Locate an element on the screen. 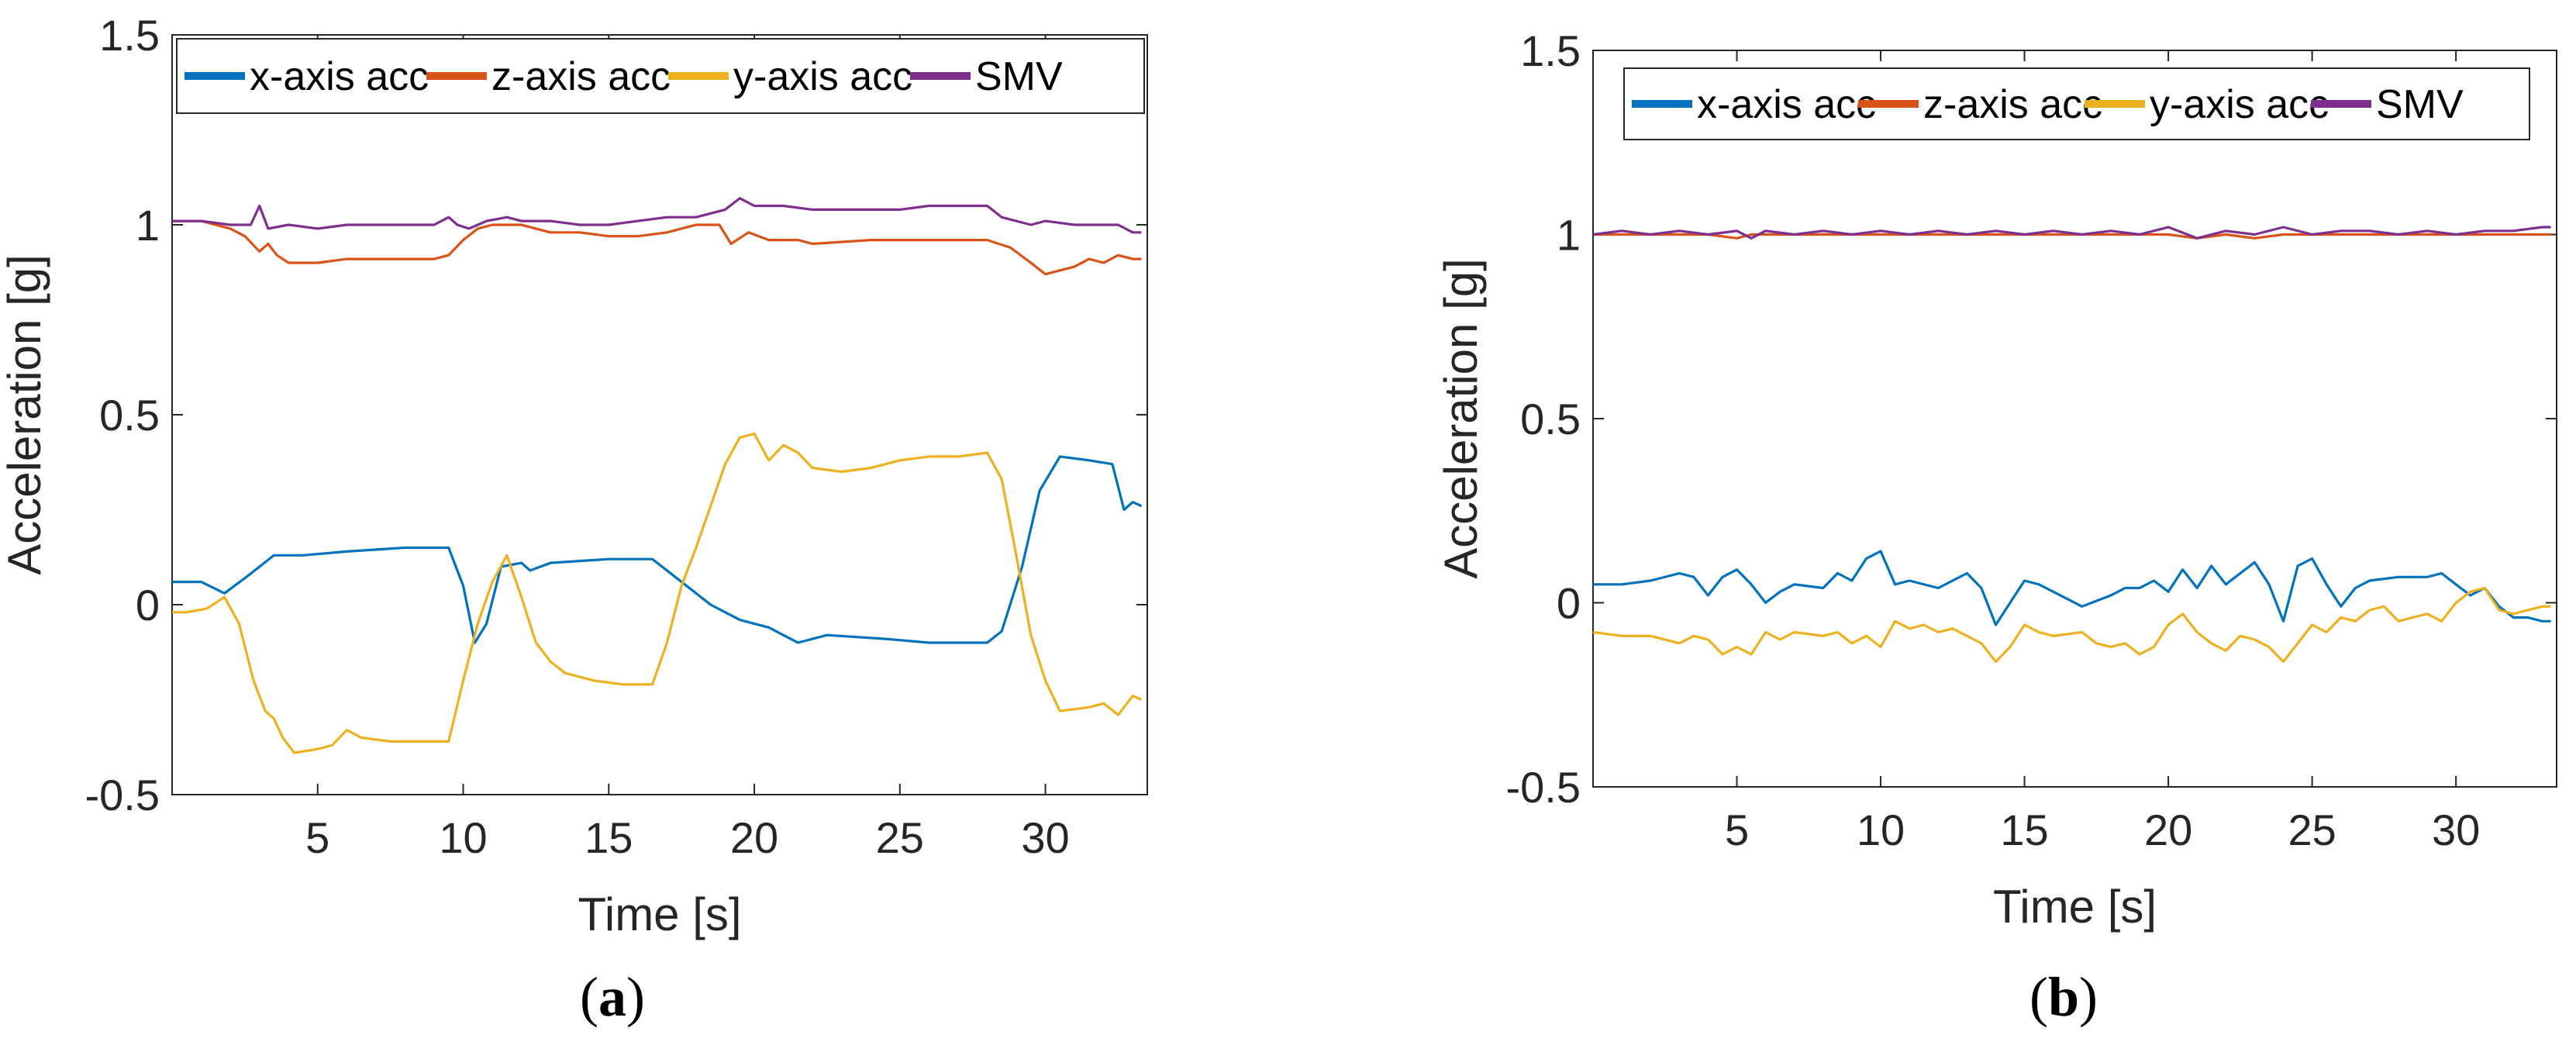 This screenshot has width=2576, height=1052. panel-label: (b) is located at coordinates (2063, 997).